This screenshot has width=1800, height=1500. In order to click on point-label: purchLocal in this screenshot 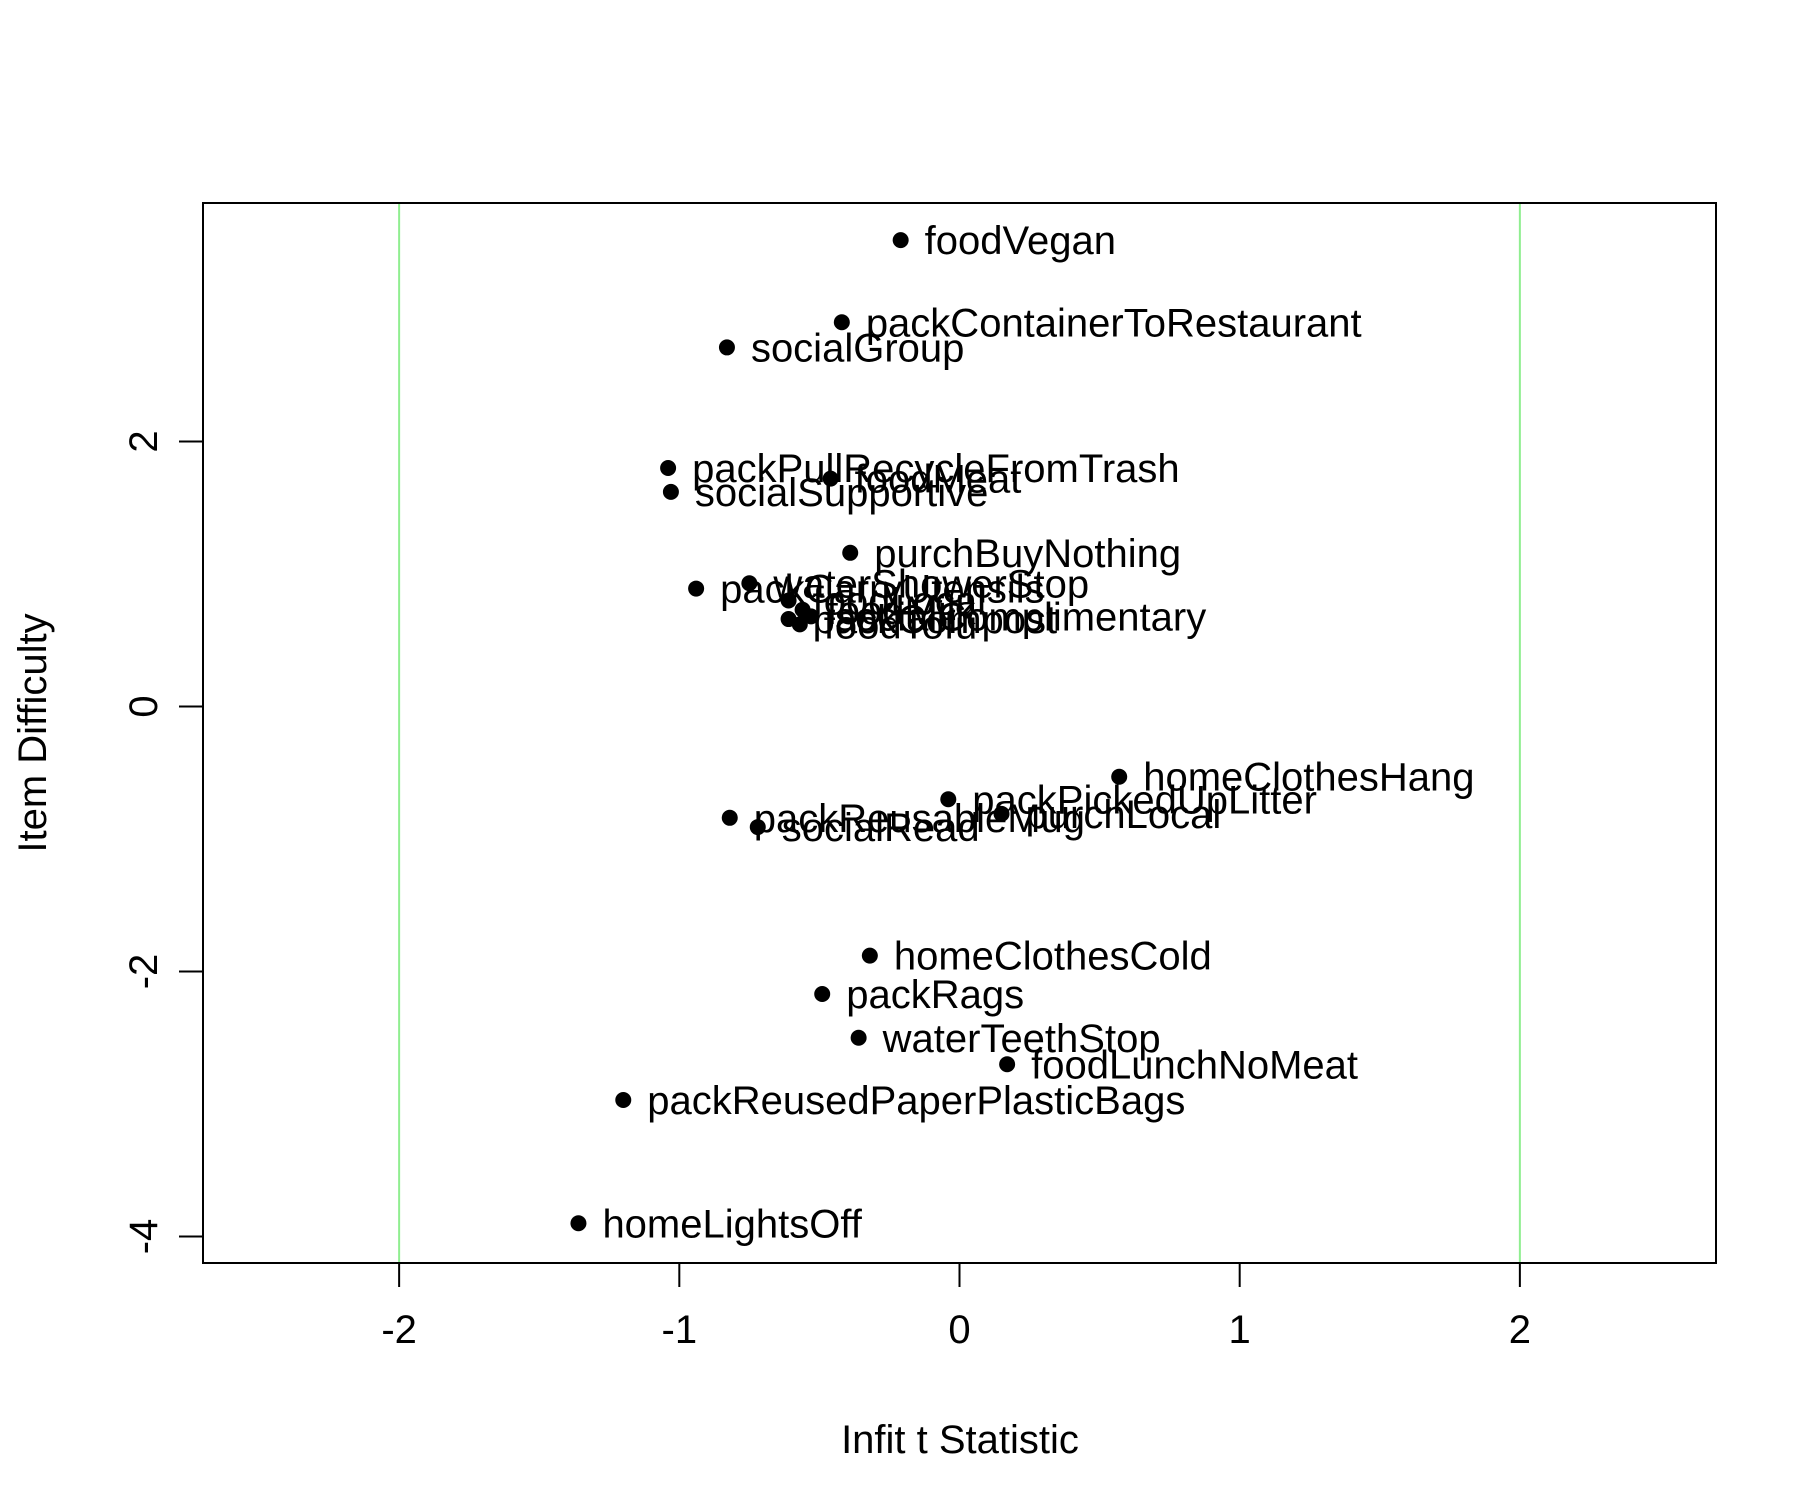, I will do `click(1124, 815)`.